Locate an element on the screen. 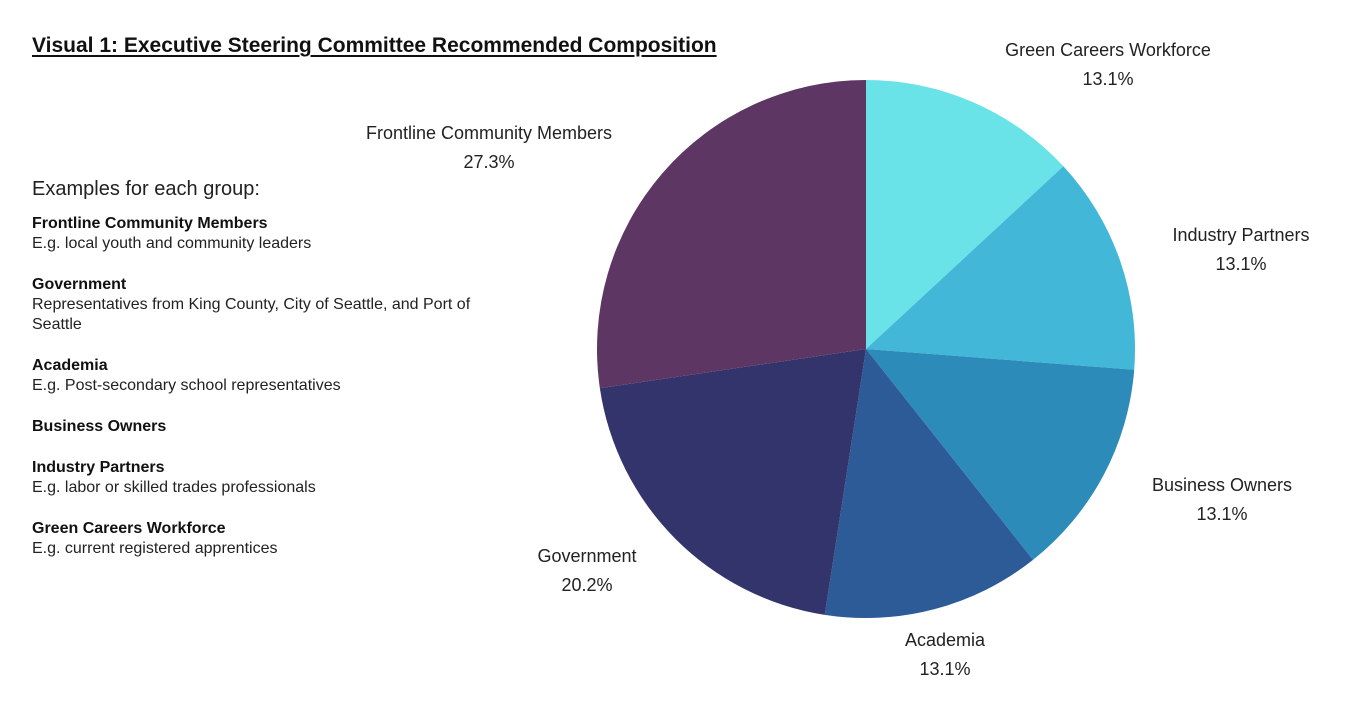 The height and width of the screenshot is (705, 1349). pie-slice-academia is located at coordinates (929, 483).